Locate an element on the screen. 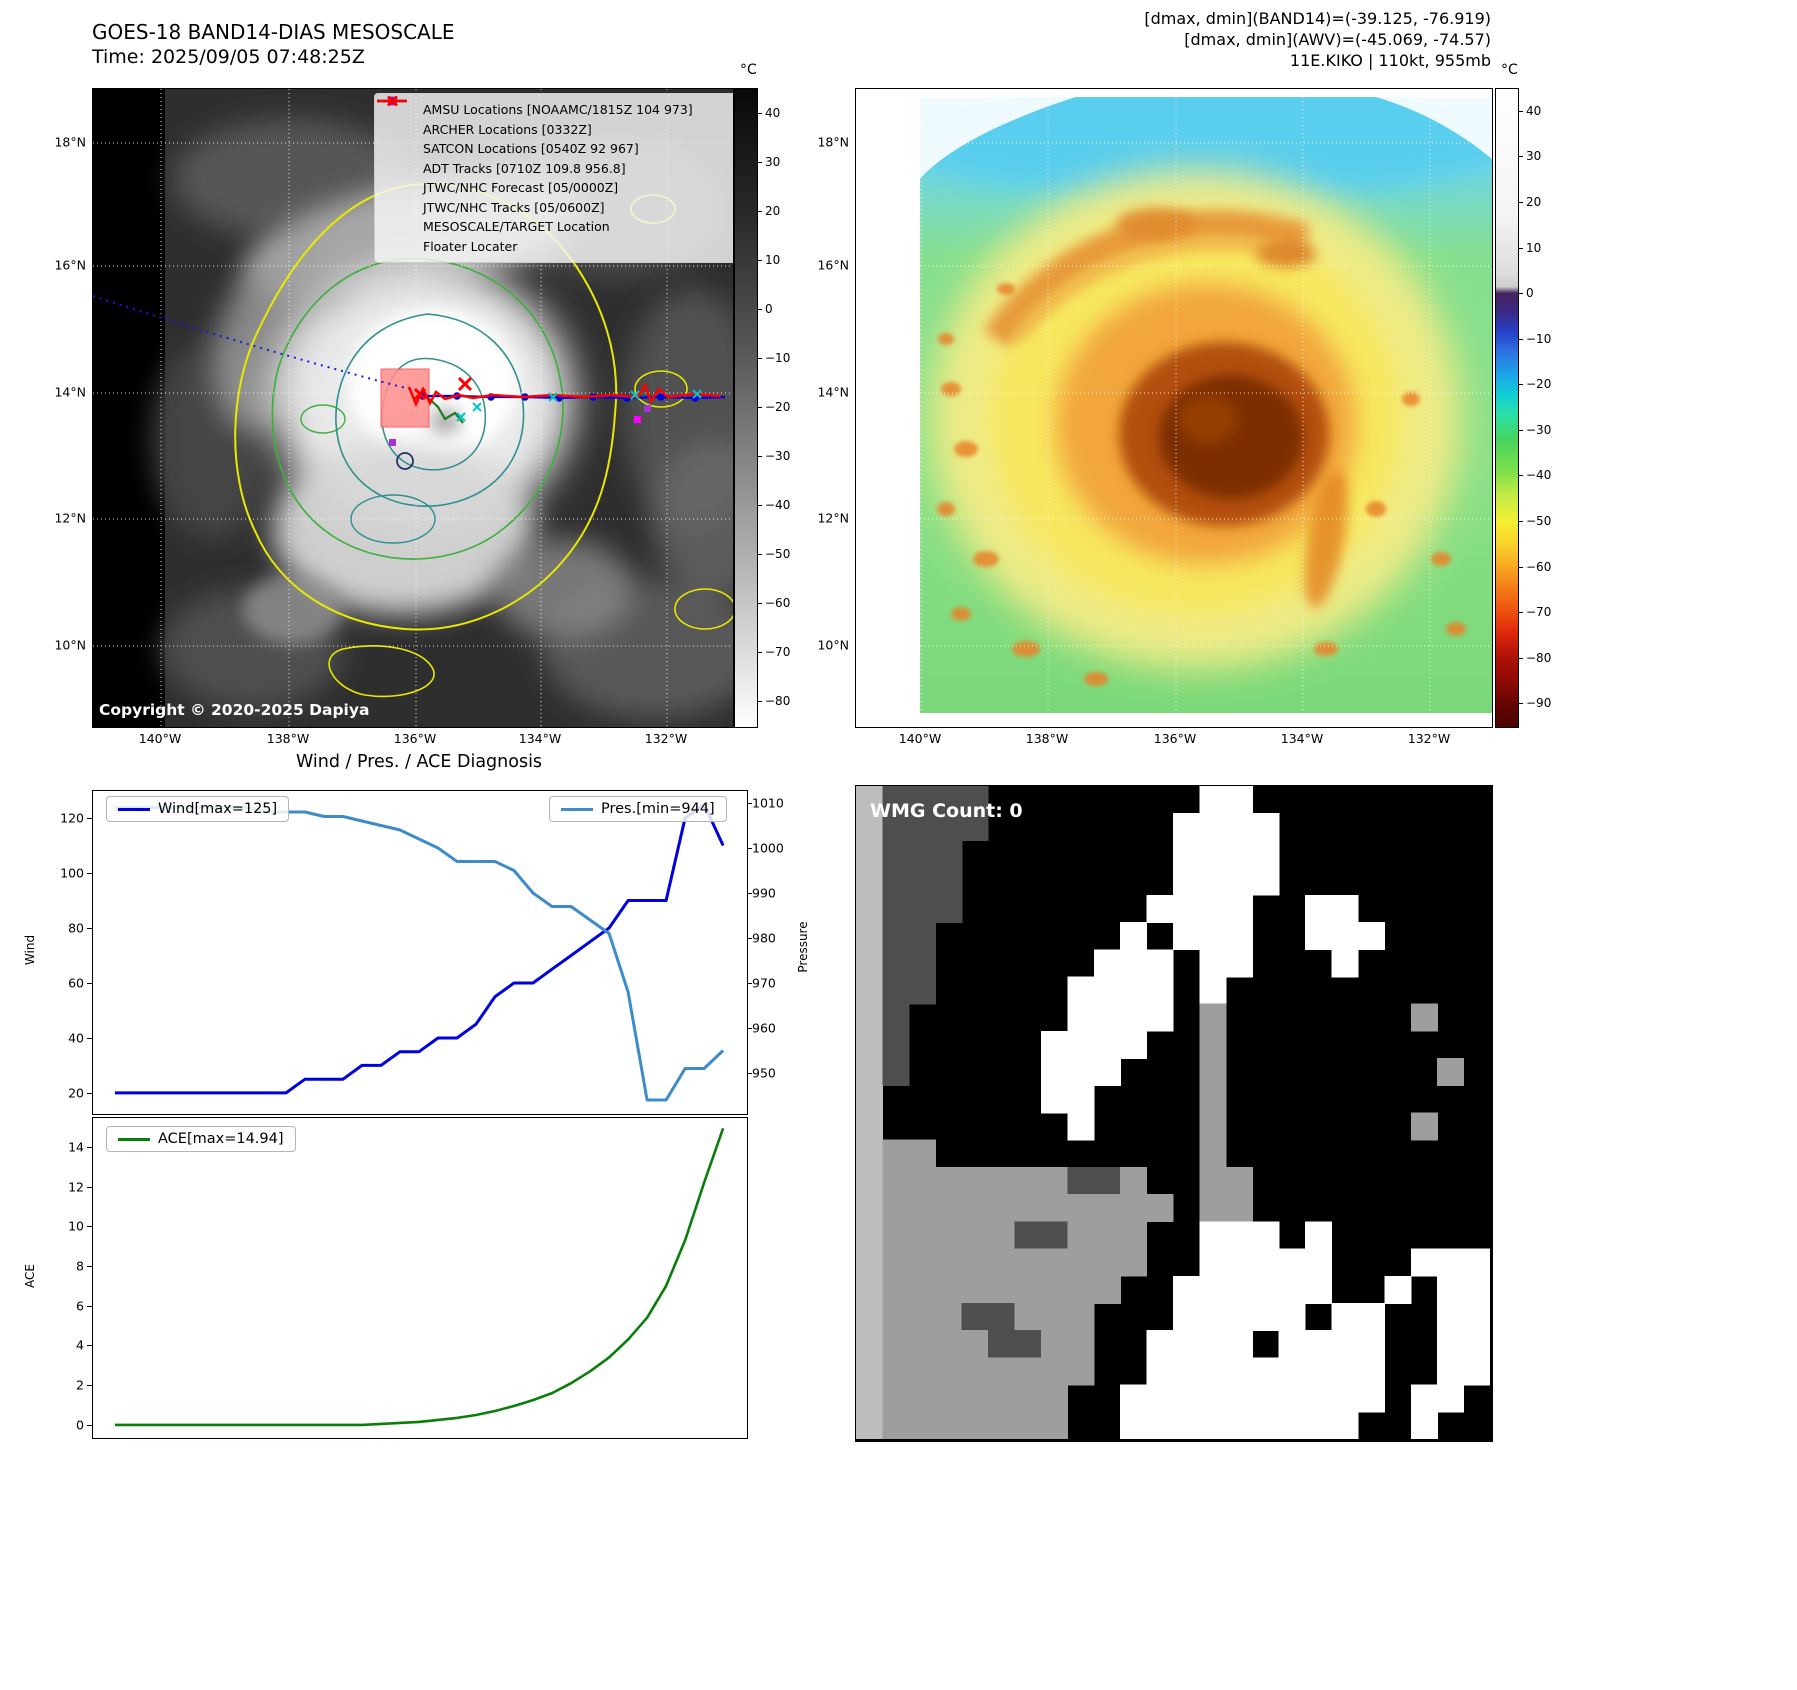 This screenshot has width=1797, height=1690. amsu-archer-markers is located at coordinates (520, 425).